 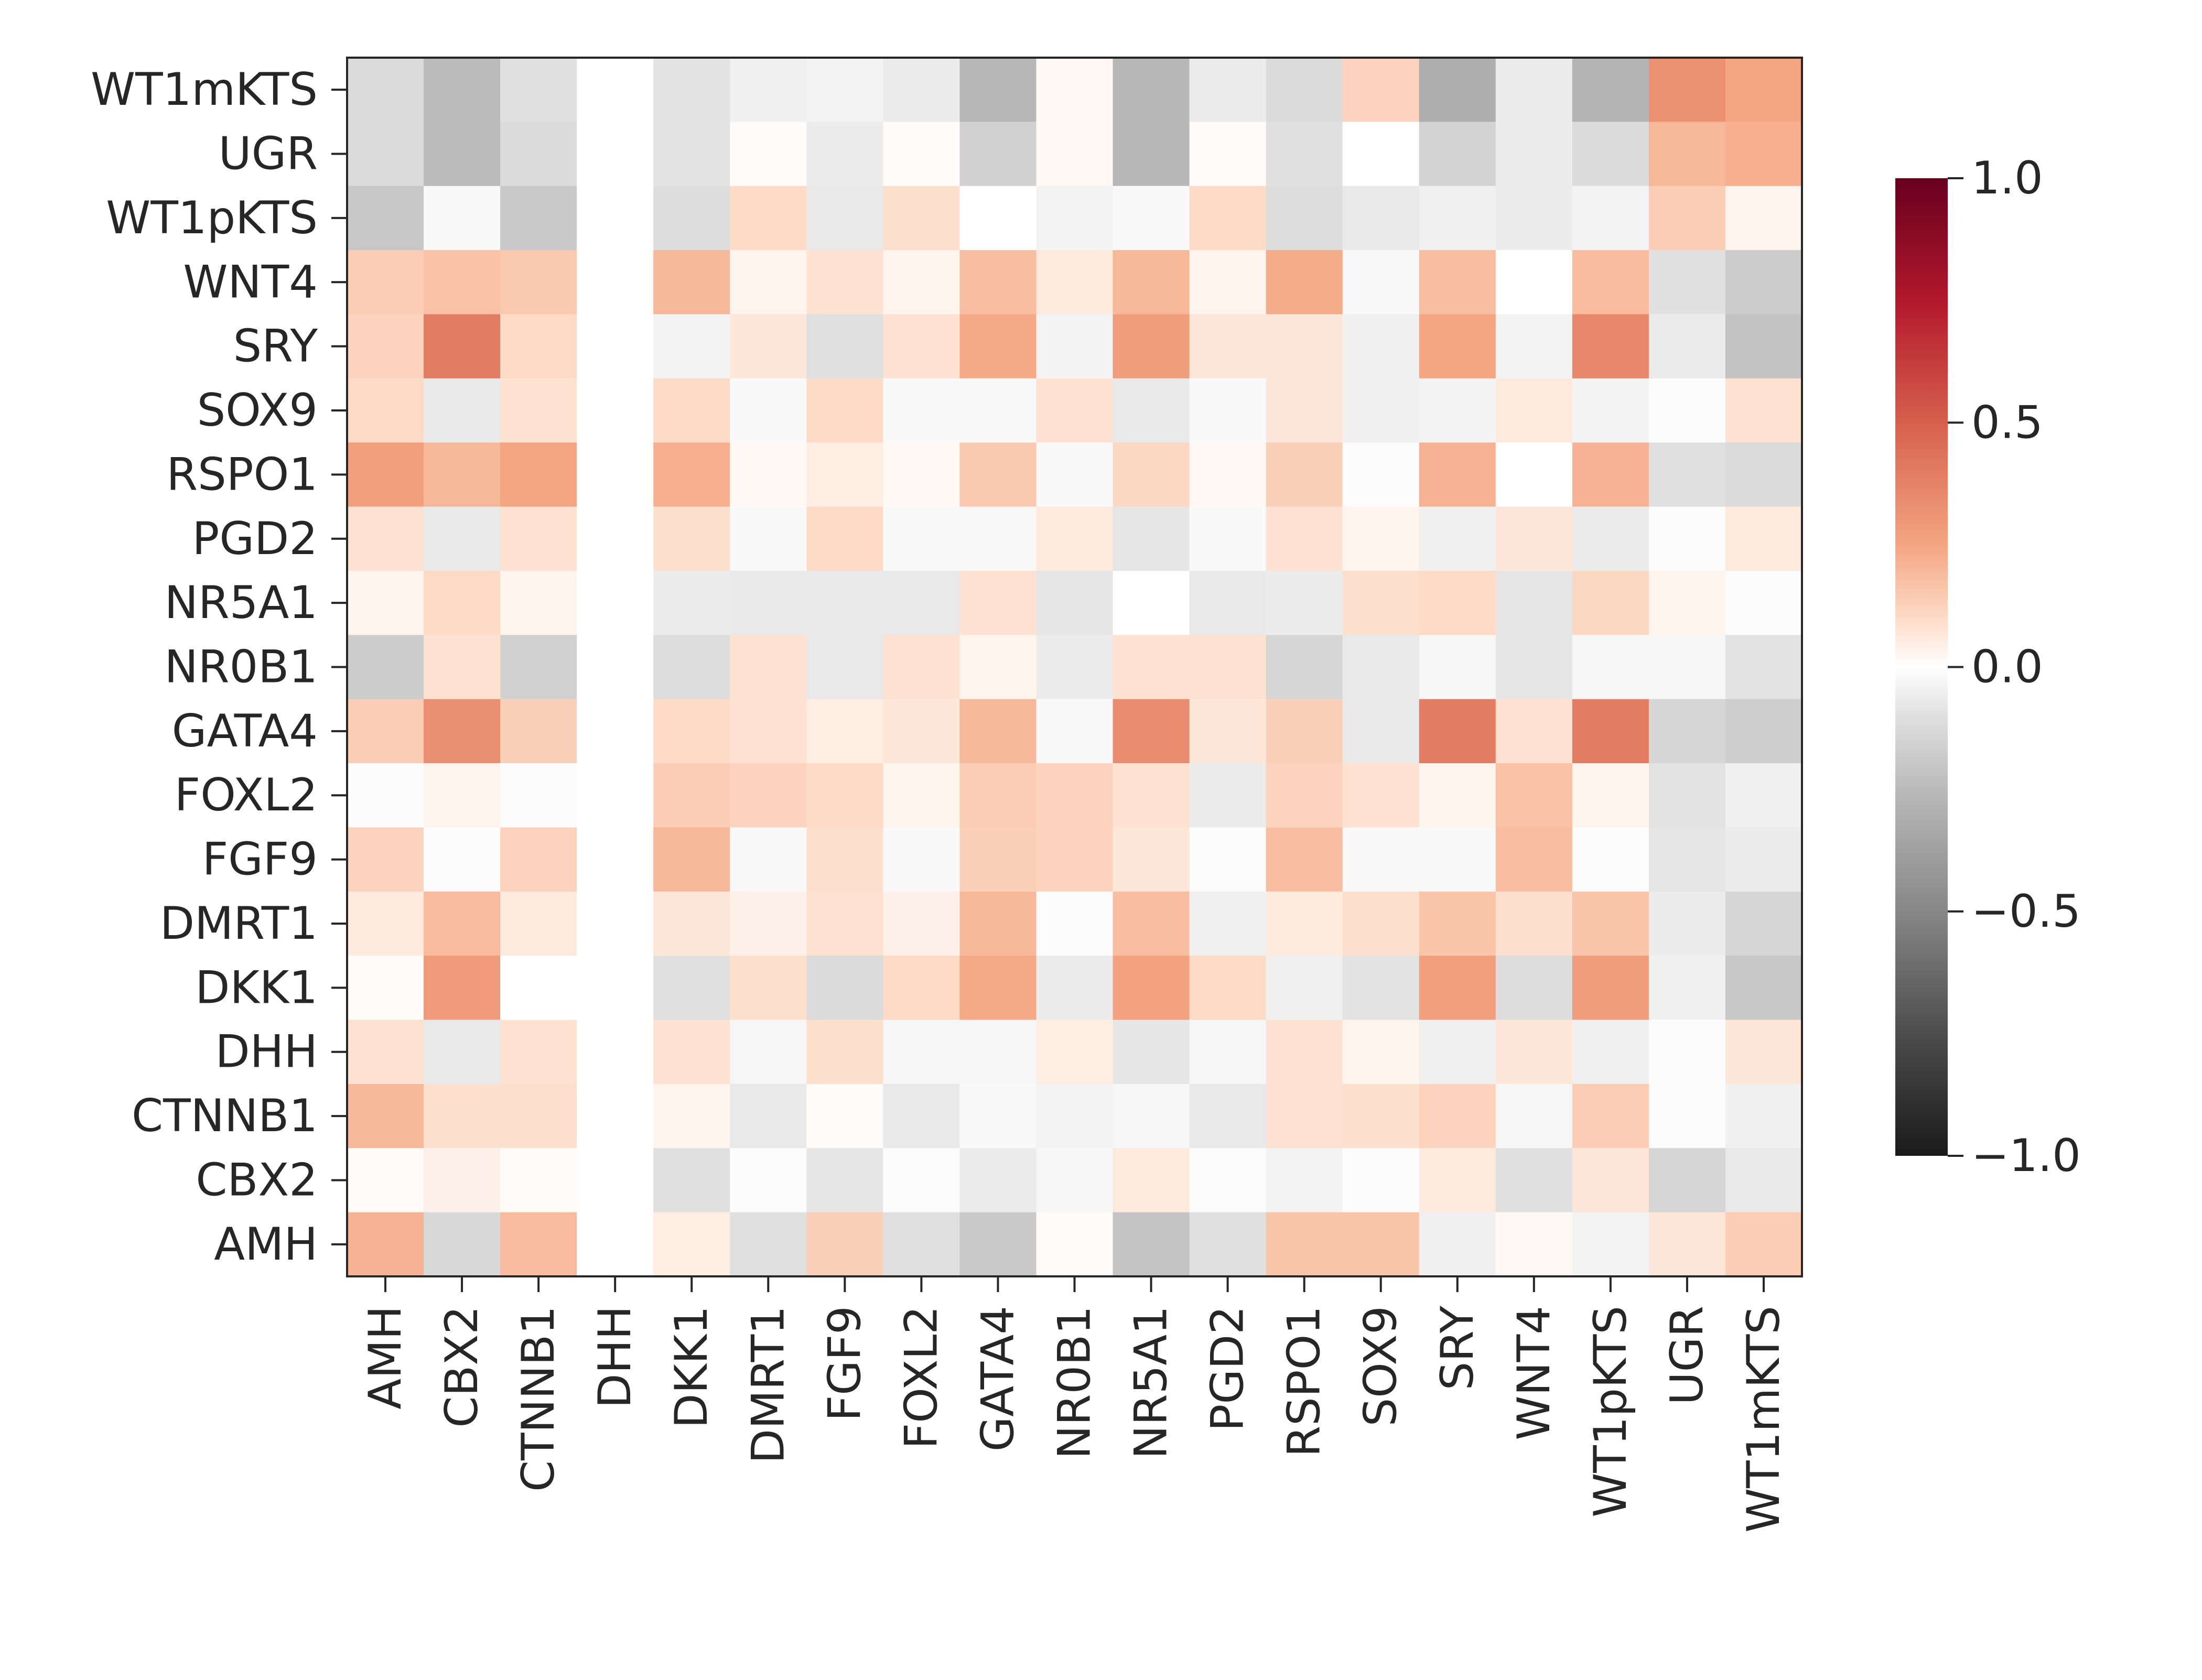 I want to click on y-tick-label: NR0B1, so click(x=241, y=667).